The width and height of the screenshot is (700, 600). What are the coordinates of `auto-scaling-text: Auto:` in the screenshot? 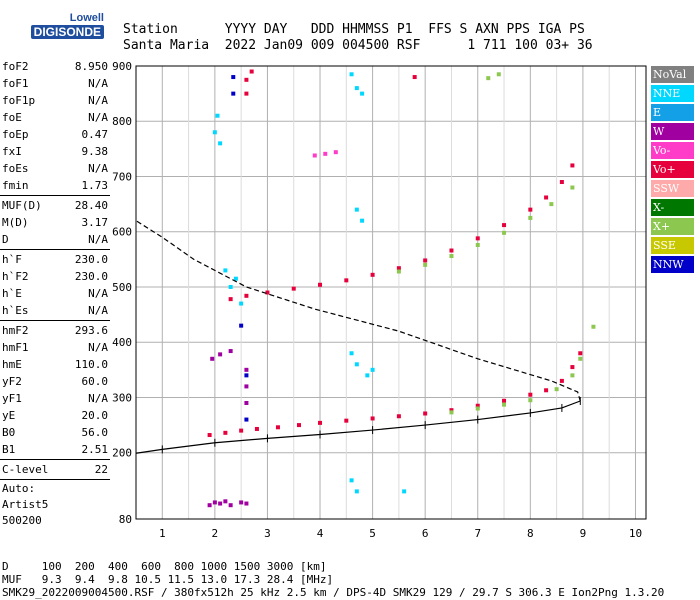 It's located at (19, 488).